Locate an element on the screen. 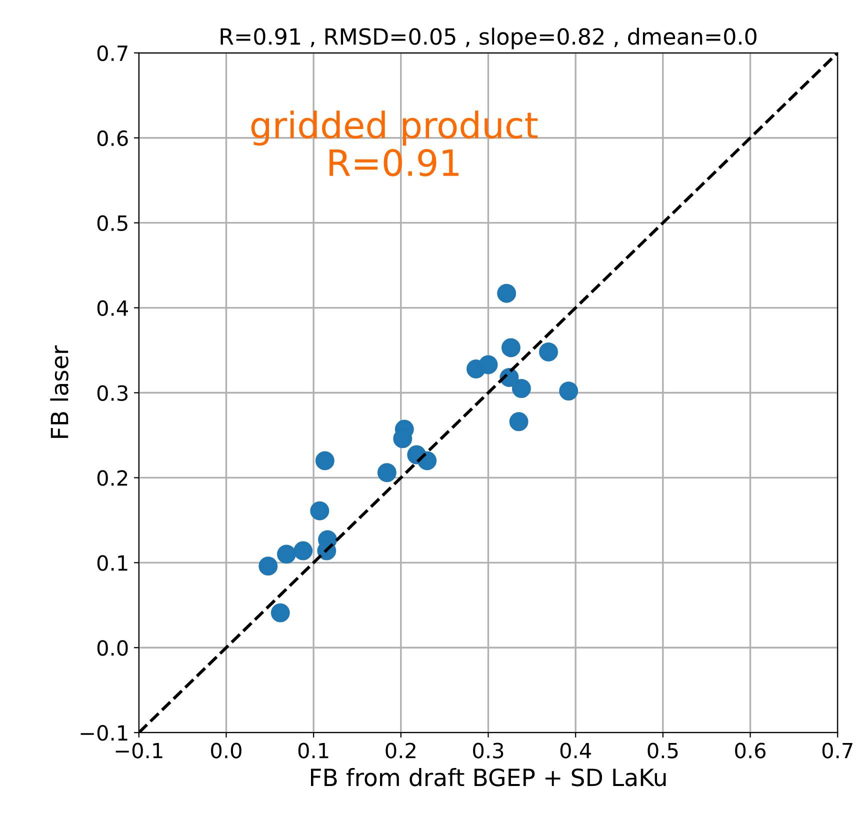 This screenshot has width=868, height=814. y-tick-label: −0.1 is located at coordinates (104, 733).